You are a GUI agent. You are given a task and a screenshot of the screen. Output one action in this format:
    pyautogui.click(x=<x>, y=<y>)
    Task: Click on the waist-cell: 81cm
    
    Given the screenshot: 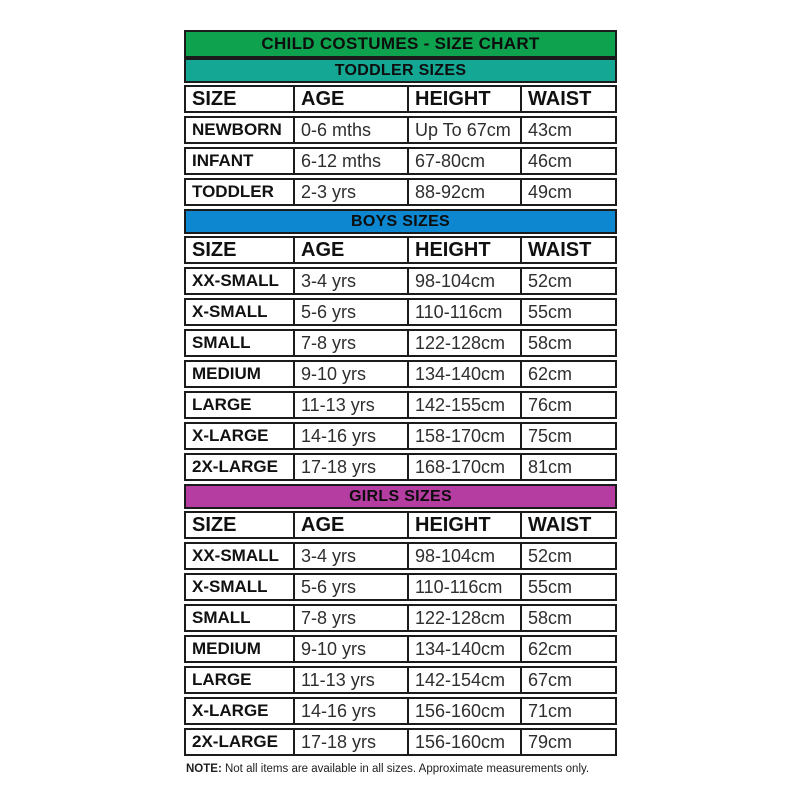 What is the action you would take?
    pyautogui.click(x=550, y=466)
    